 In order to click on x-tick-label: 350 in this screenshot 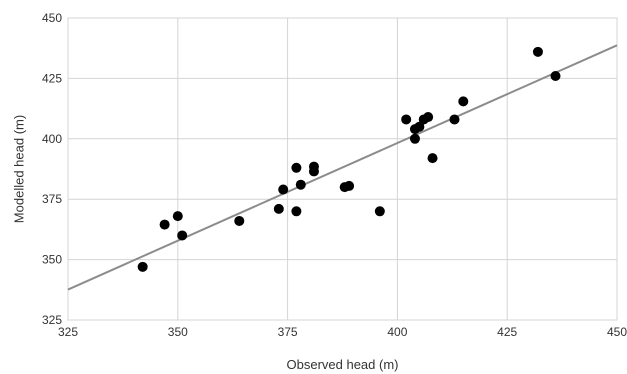, I will do `click(178, 332)`.